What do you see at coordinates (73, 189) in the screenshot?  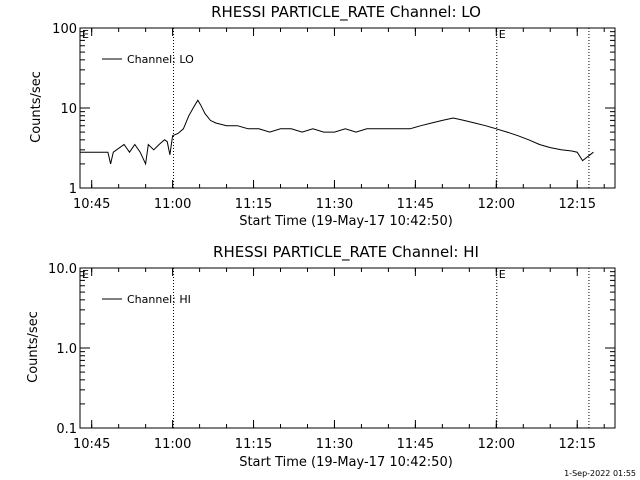 I see `y-tick-label: 1` at bounding box center [73, 189].